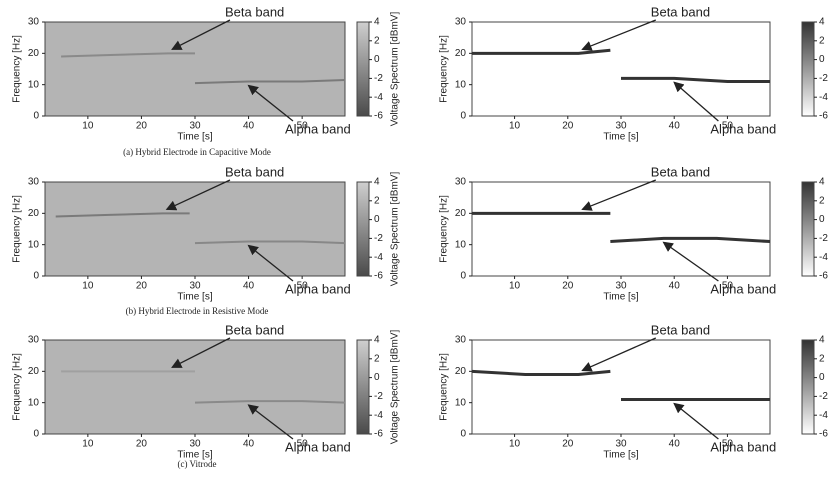 Image resolution: width=833 pixels, height=477 pixels. I want to click on caption: (b) Hybrid Electrode in Resistive Mode, so click(197, 311).